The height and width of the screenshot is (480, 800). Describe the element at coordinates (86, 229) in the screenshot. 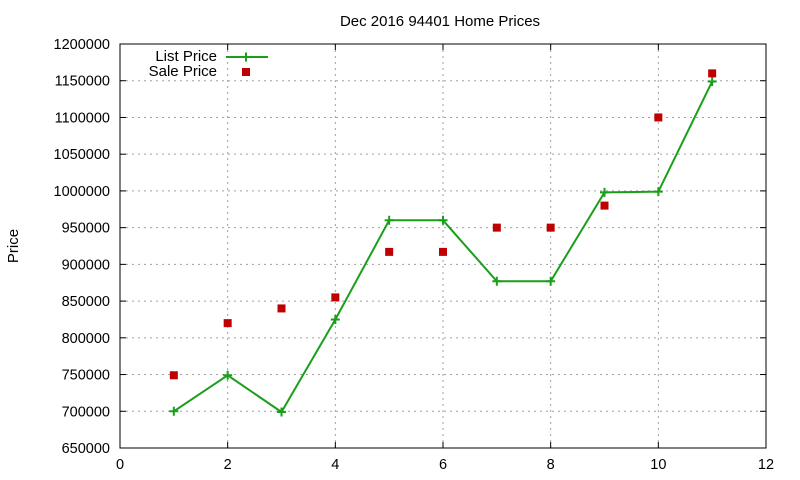

I see `y-tick-label: 950000` at that location.